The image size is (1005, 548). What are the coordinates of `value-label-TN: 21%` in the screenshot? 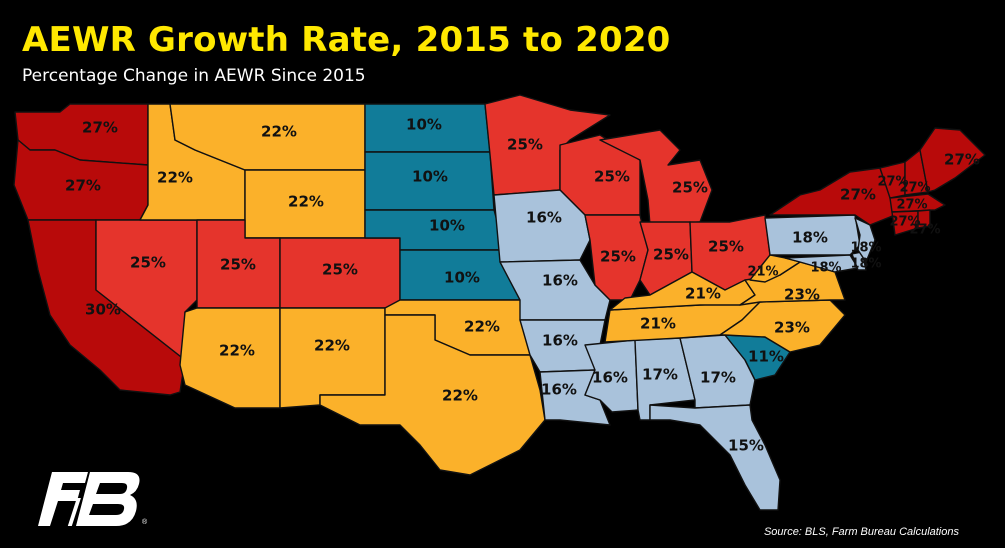 It's located at (658, 324).